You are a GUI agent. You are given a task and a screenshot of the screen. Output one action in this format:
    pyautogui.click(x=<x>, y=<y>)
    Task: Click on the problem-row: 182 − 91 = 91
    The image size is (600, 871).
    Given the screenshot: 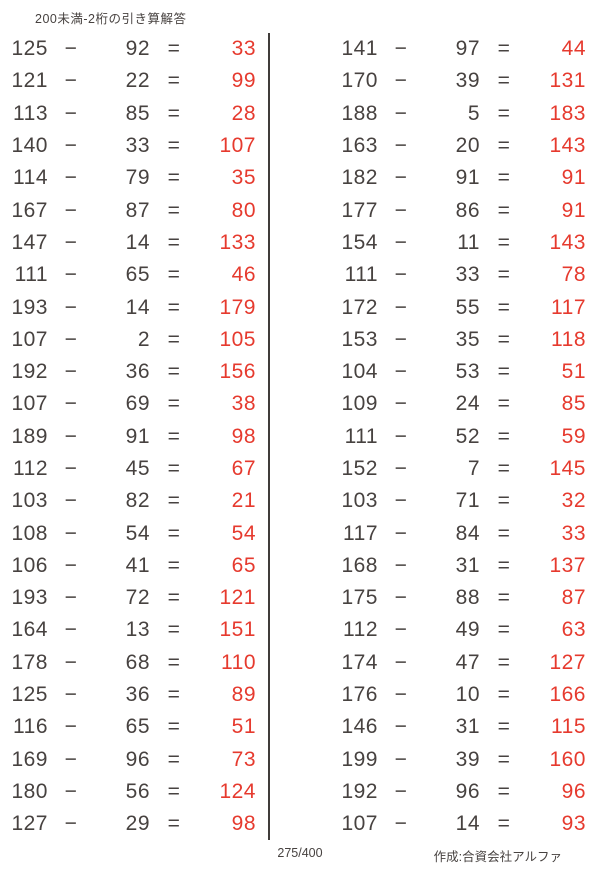 What is the action you would take?
    pyautogui.click(x=469, y=178)
    